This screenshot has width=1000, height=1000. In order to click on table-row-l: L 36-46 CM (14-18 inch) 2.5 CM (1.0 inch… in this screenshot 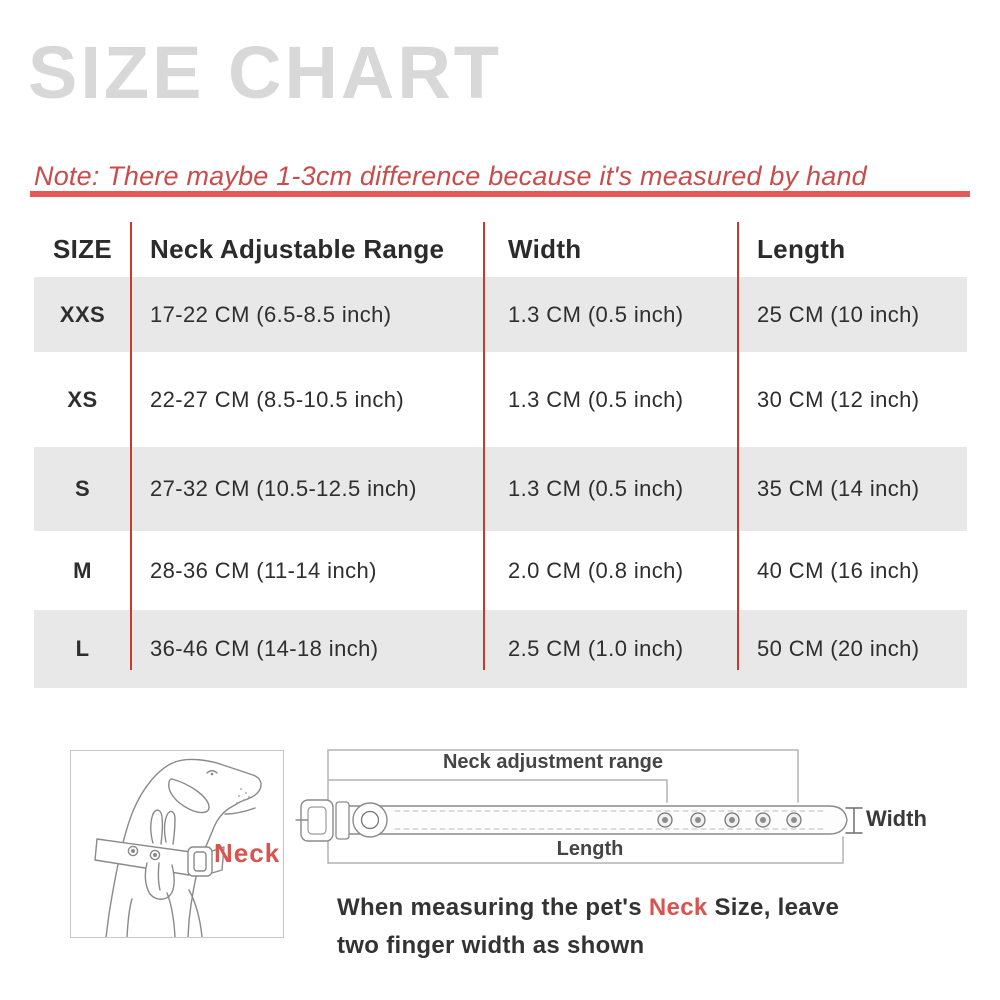, I will do `click(500, 649)`.